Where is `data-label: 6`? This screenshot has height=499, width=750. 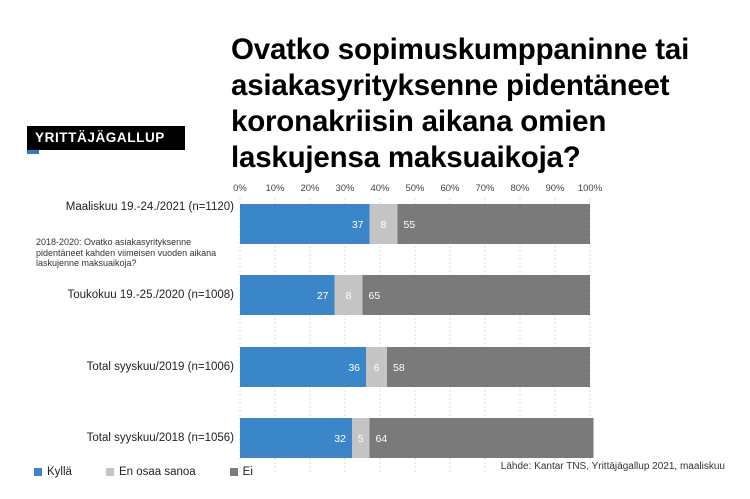
data-label: 6 is located at coordinates (377, 368).